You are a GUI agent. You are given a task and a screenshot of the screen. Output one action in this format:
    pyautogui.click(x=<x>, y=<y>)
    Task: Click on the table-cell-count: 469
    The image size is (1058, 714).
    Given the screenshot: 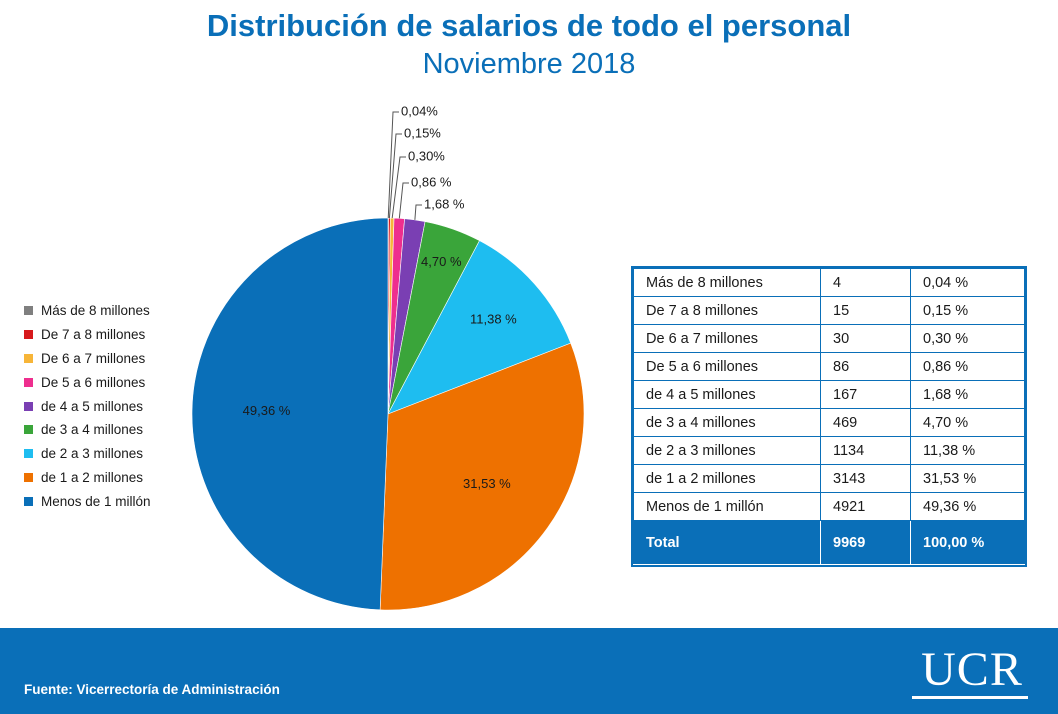 What is the action you would take?
    pyautogui.click(x=865, y=422)
    